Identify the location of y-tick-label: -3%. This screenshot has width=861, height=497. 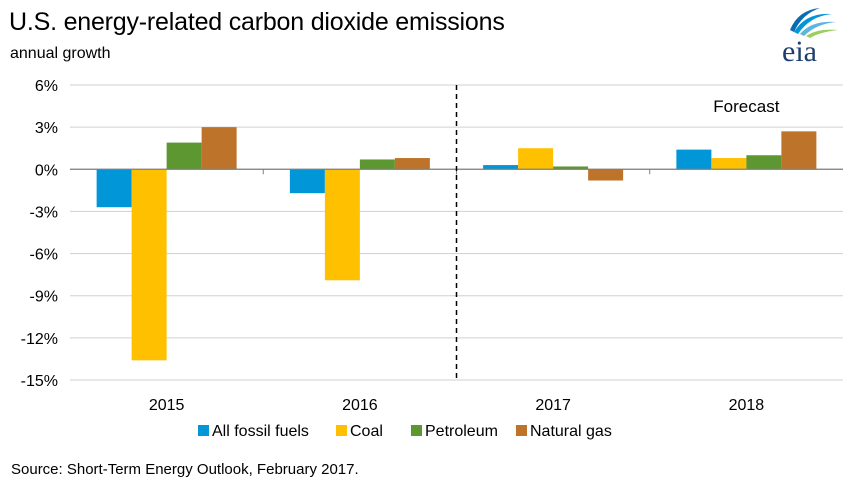
(44, 212).